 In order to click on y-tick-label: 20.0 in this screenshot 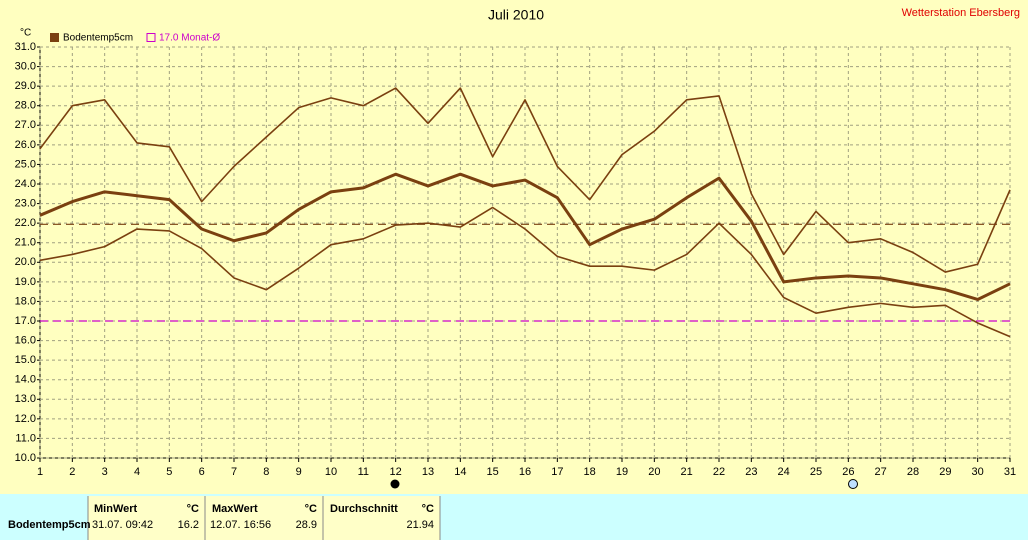, I will do `click(25, 262)`.